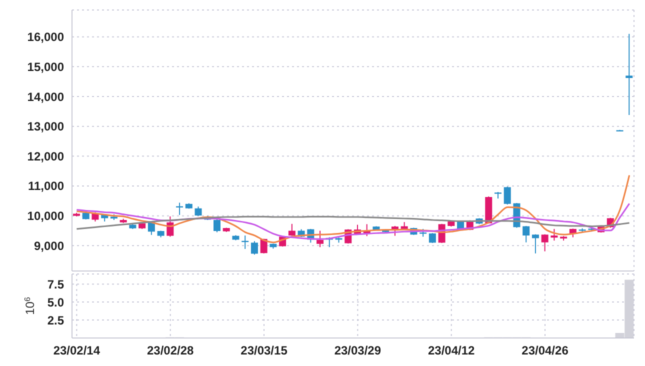 The height and width of the screenshot is (366, 645). Describe the element at coordinates (545, 351) in the screenshot. I see `x-tick-label: 23/04/26` at that location.